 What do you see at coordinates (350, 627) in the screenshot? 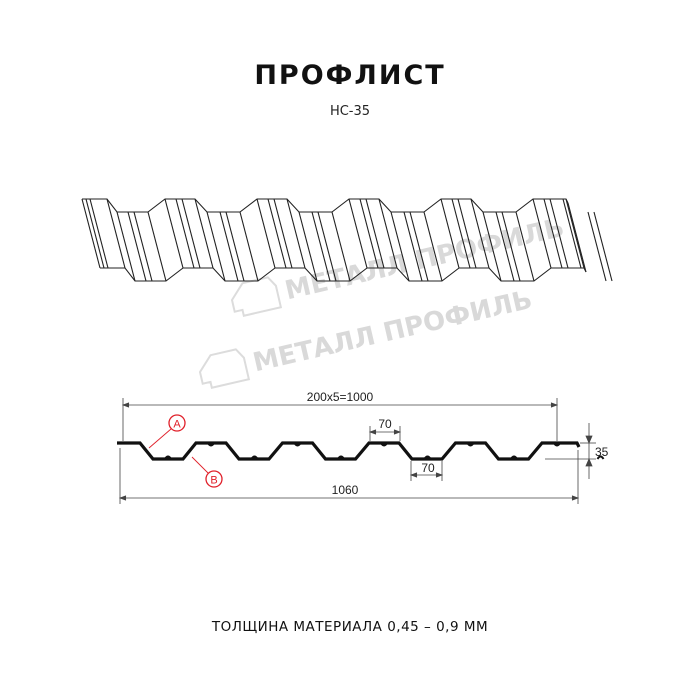
I see `material-thickness: ТОЛЩИНА МАТЕРИАЛА 0,45 – 0,9 ММ` at bounding box center [350, 627].